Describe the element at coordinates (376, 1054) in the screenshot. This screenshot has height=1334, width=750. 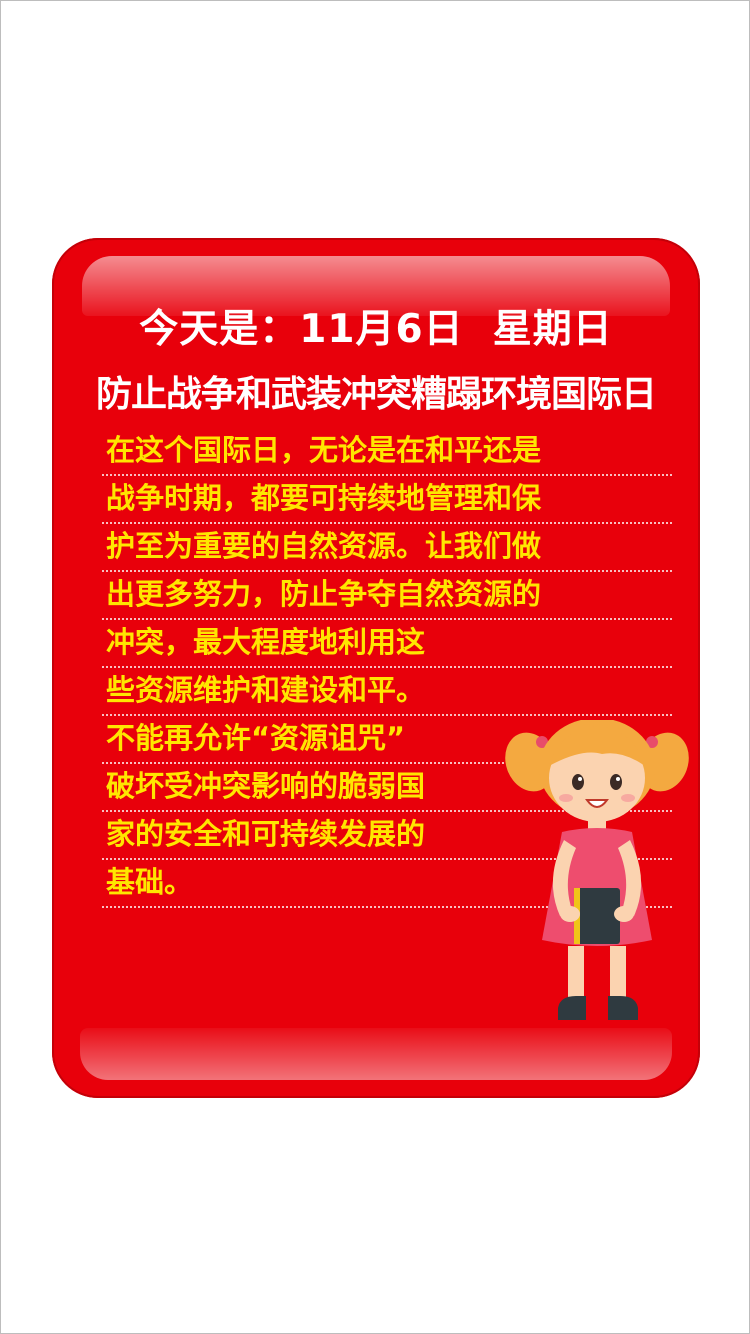
I see `card-bottom-gloss` at that location.